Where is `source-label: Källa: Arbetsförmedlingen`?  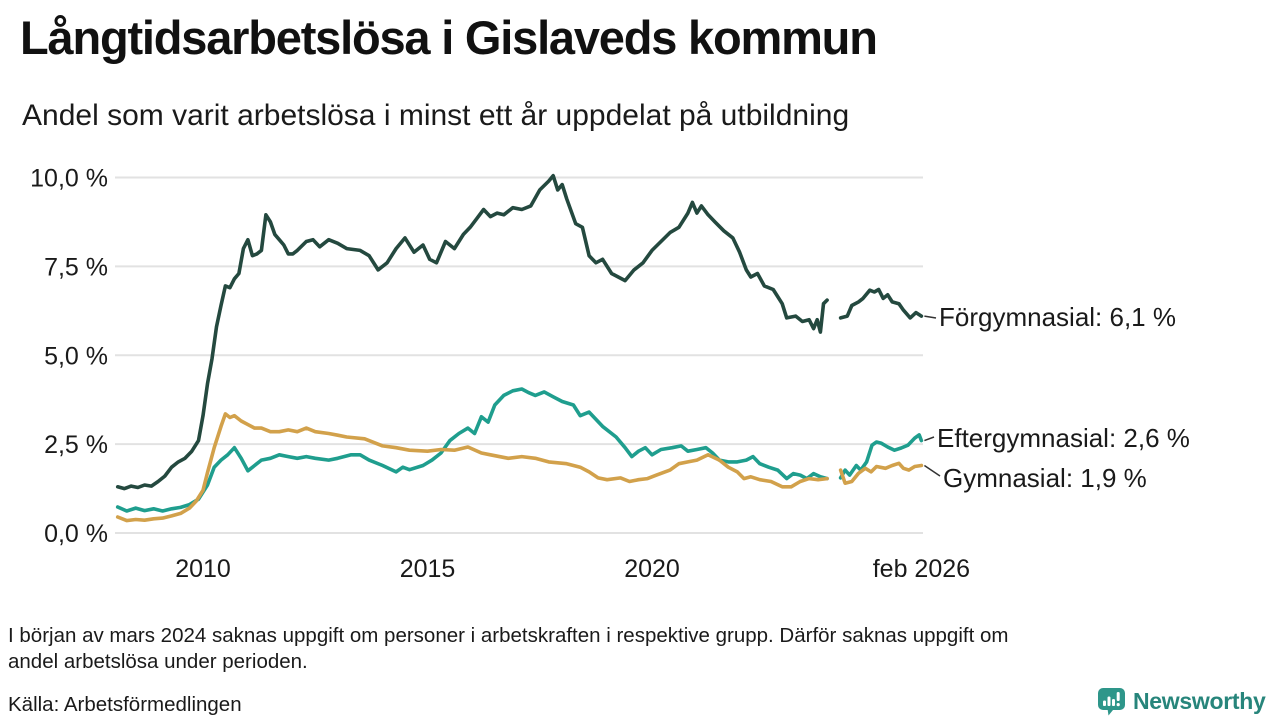
source-label: Källa: Arbetsförmedlingen is located at coordinates (125, 704).